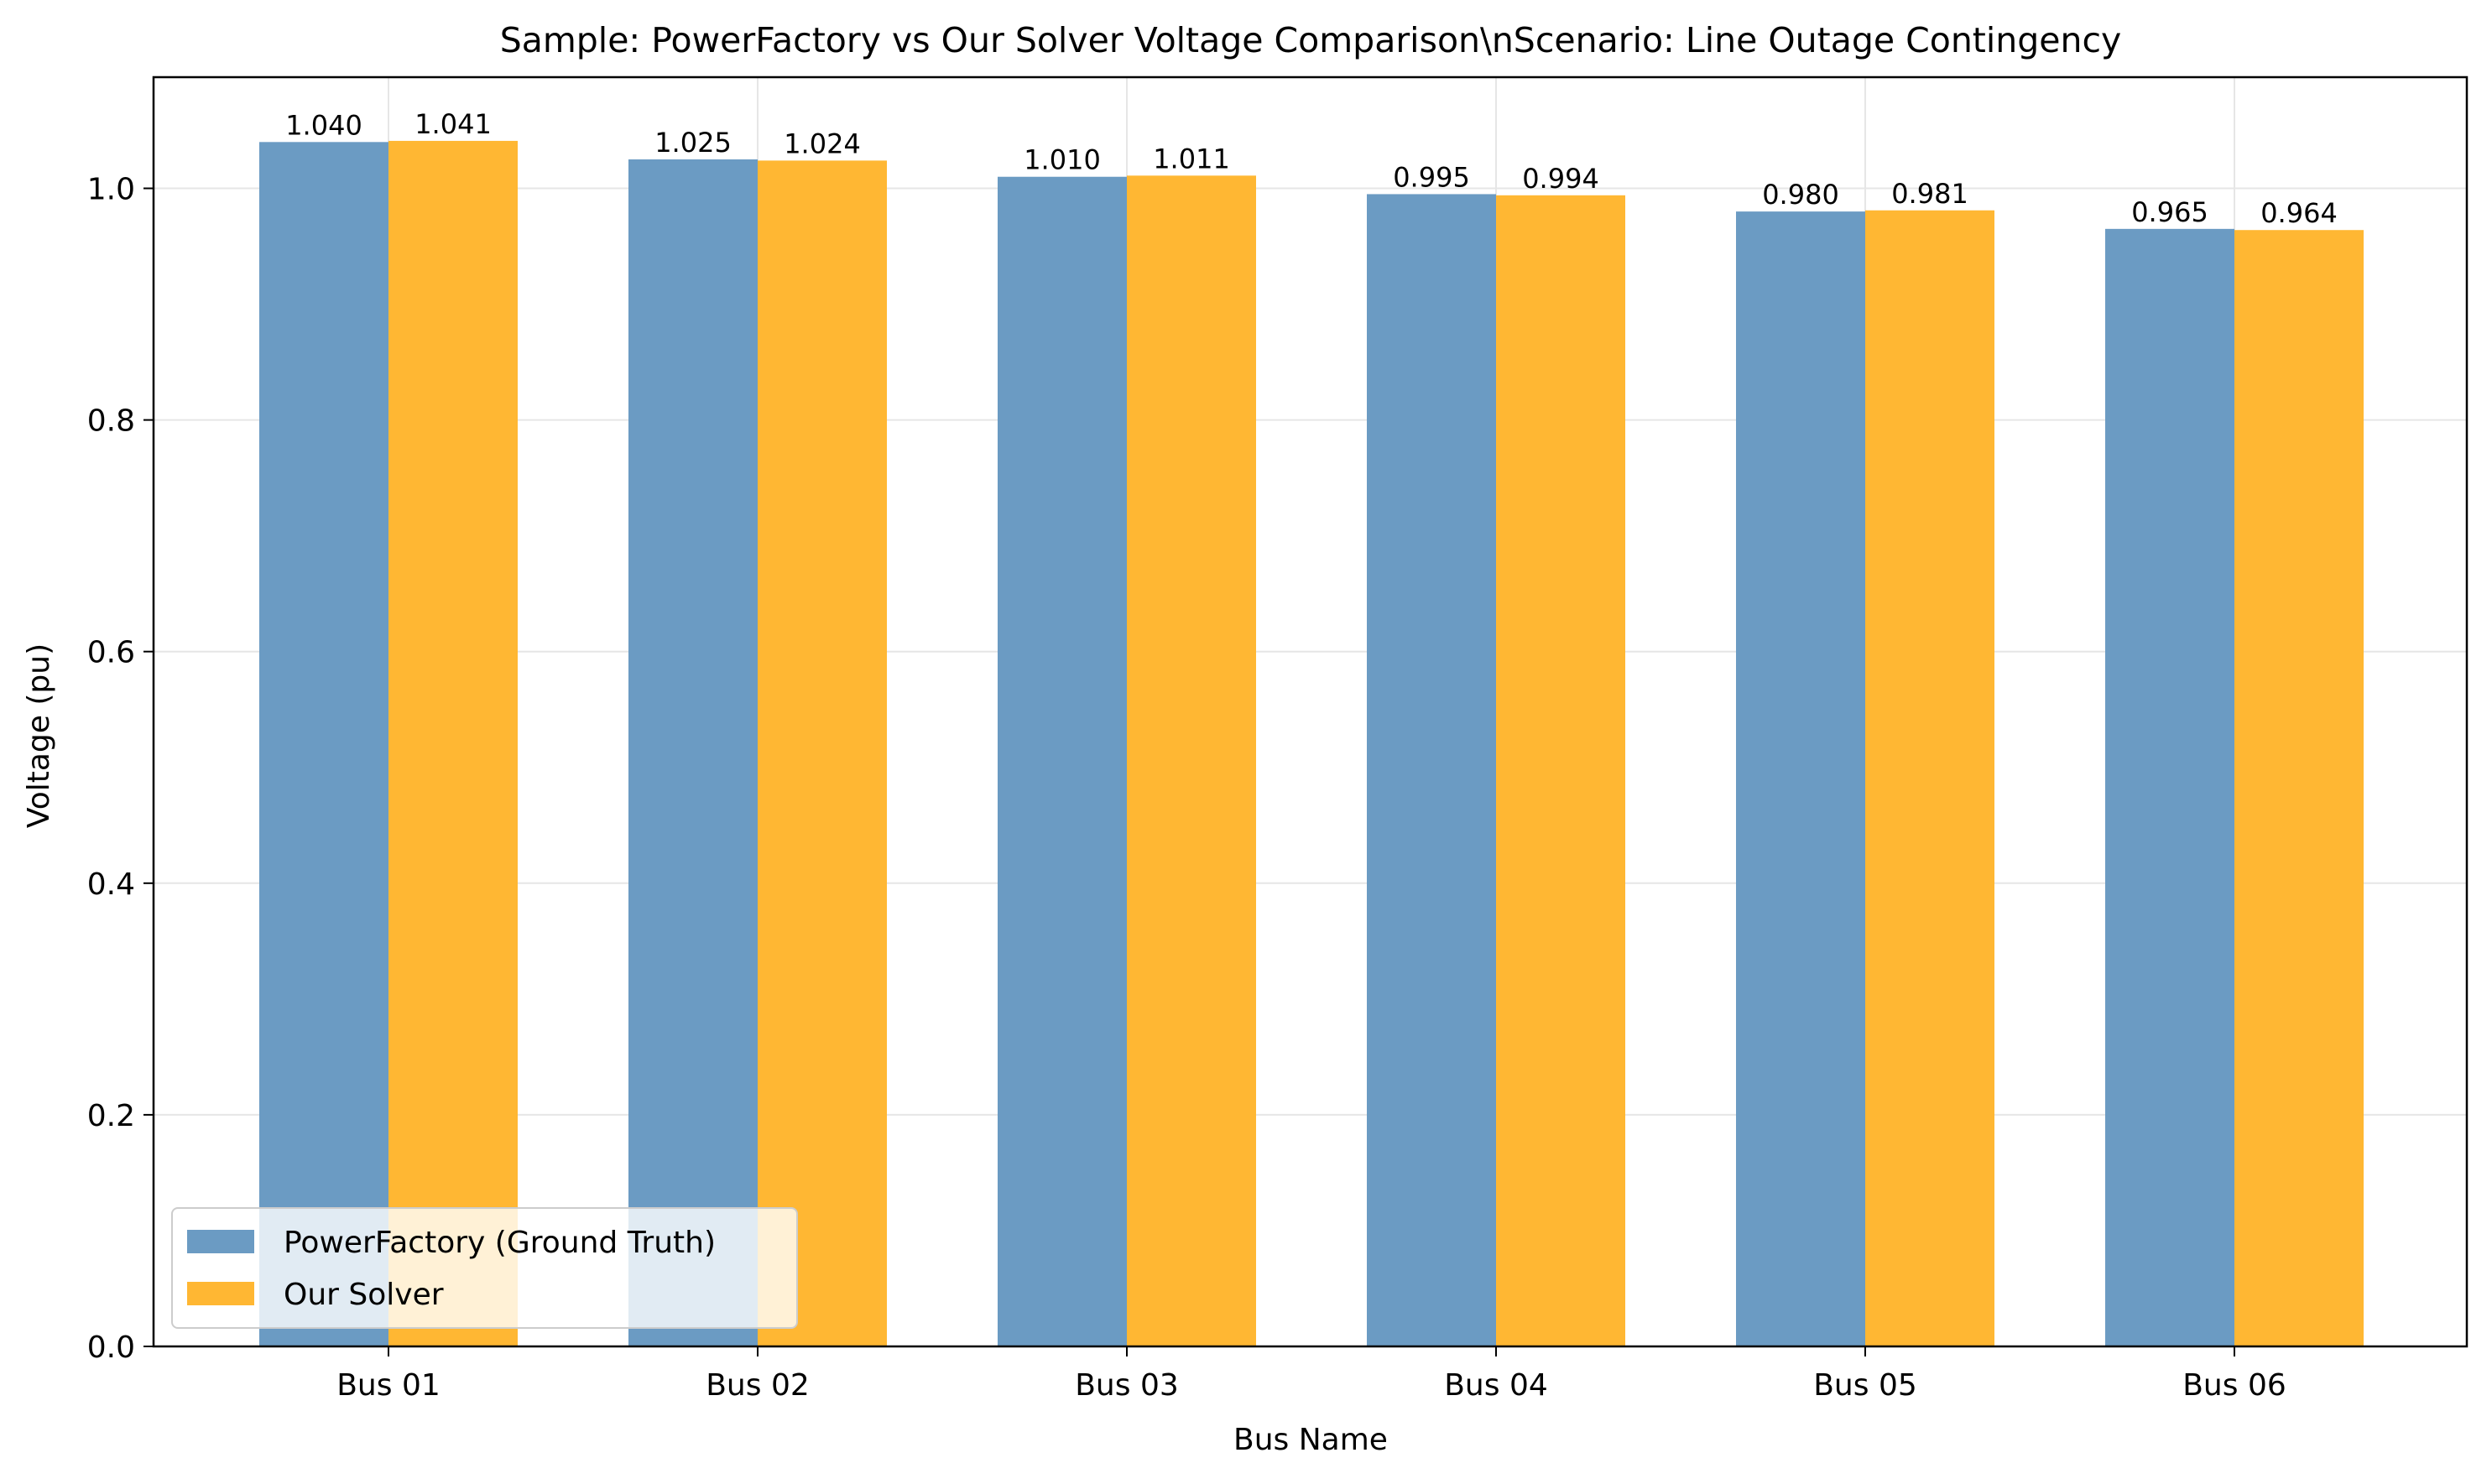 The width and height of the screenshot is (2492, 1484). Describe the element at coordinates (111, 421) in the screenshot. I see `y-tick-label: 0.8` at that location.